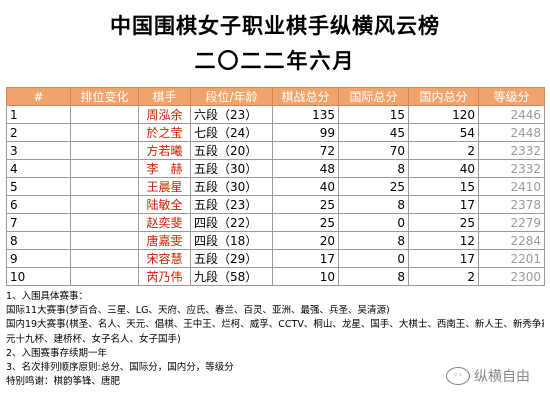 The image size is (550, 402). I want to click on header-player: 棋手, so click(164, 96).